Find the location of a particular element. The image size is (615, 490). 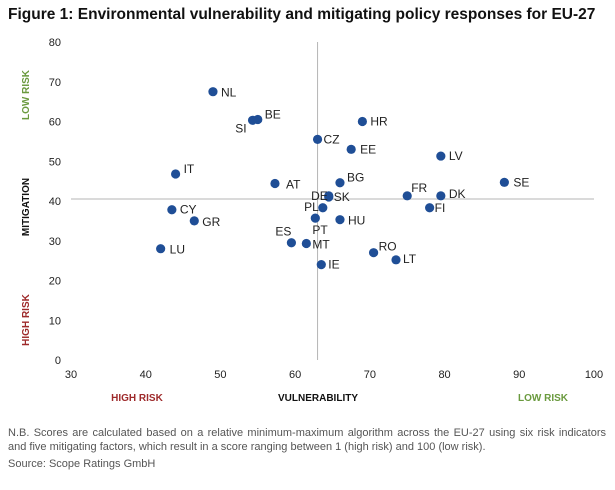

point-label-at: AT is located at coordinates (293, 185).